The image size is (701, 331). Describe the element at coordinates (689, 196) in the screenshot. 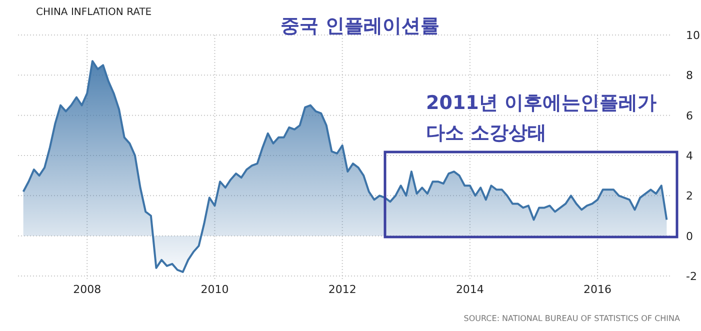

I see `y-tick-label: 2` at that location.